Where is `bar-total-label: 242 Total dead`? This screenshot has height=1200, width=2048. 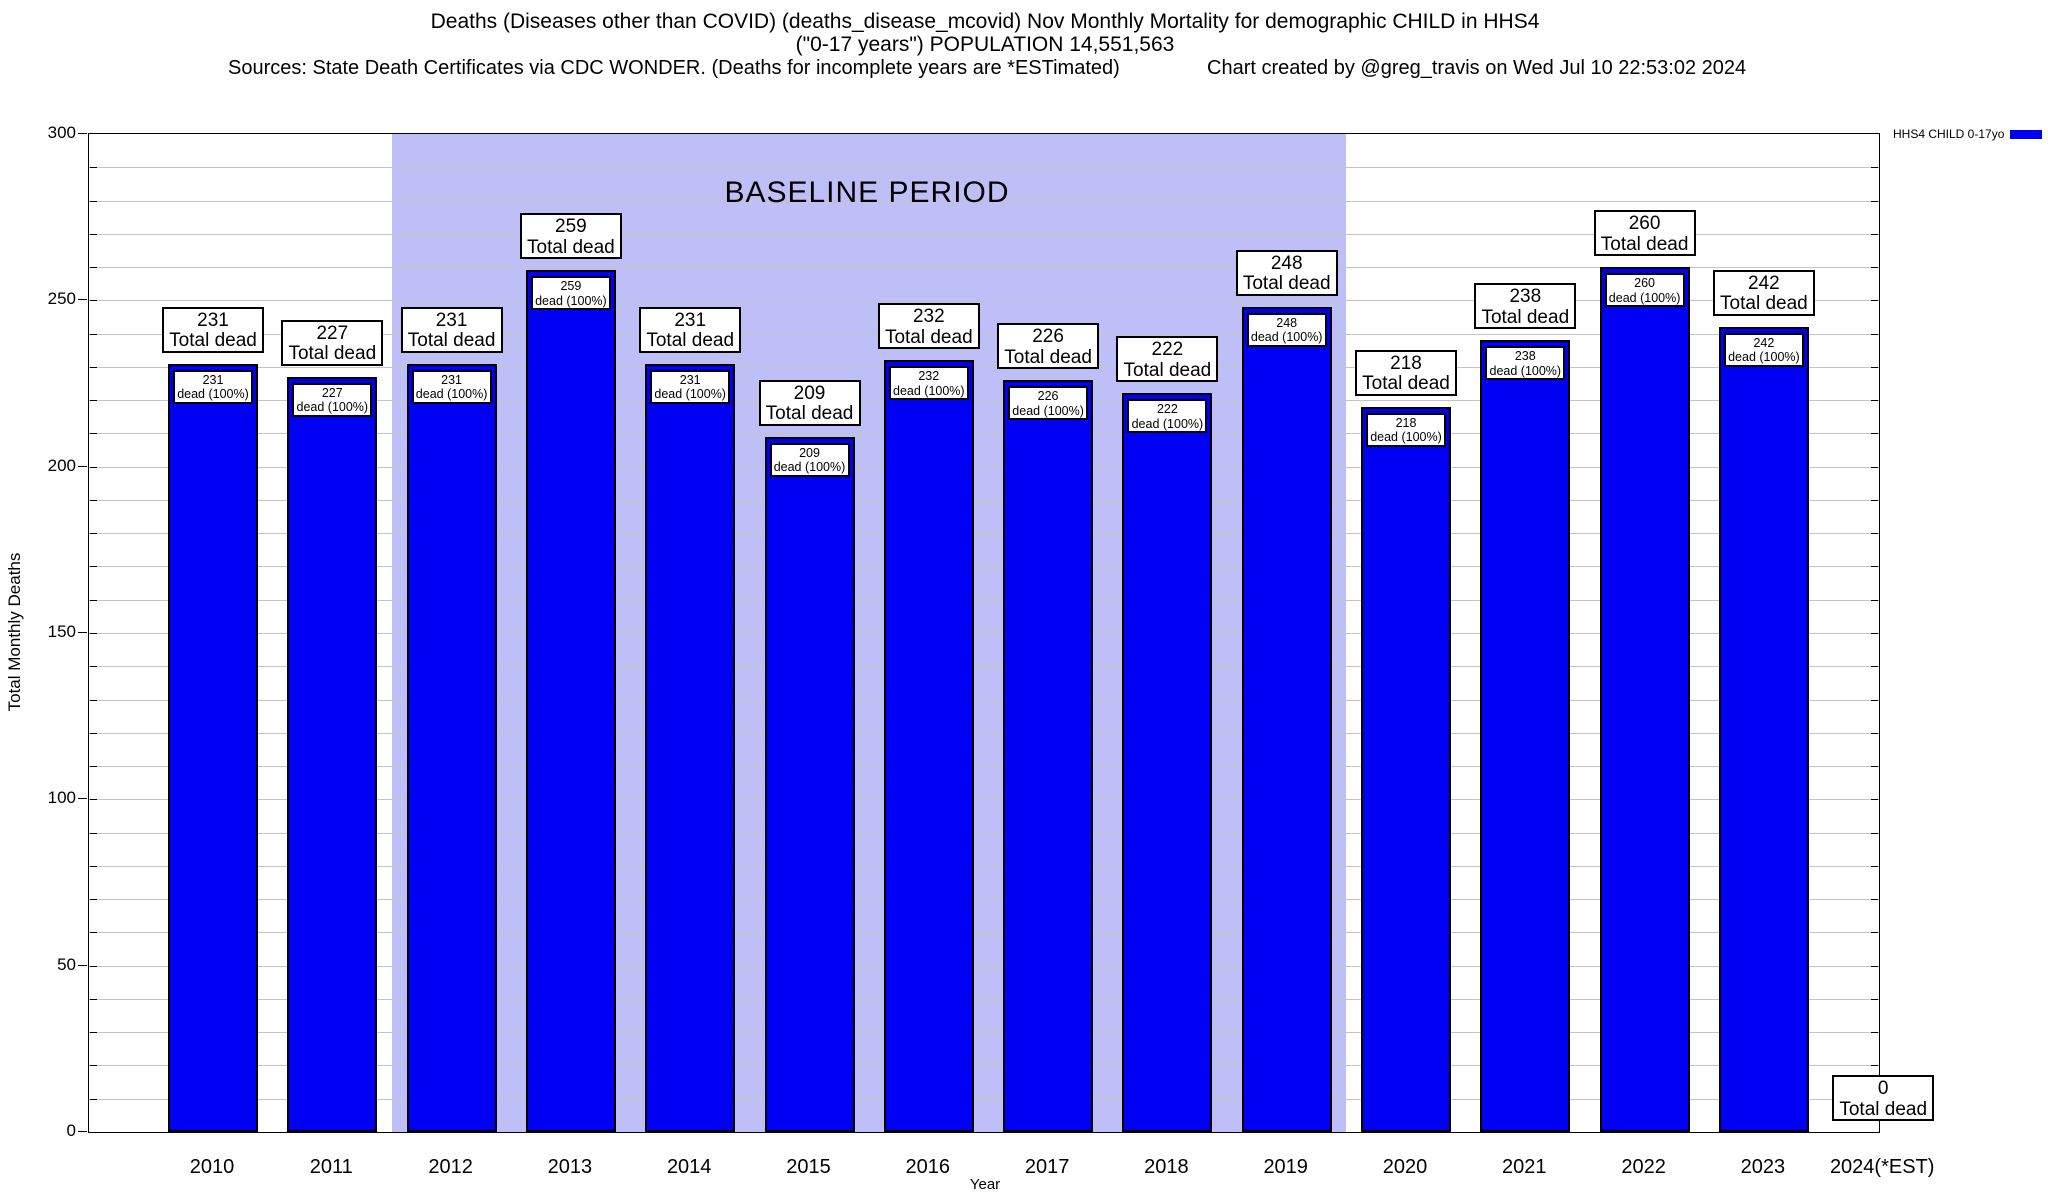 bar-total-label: 242 Total dead is located at coordinates (1763, 292).